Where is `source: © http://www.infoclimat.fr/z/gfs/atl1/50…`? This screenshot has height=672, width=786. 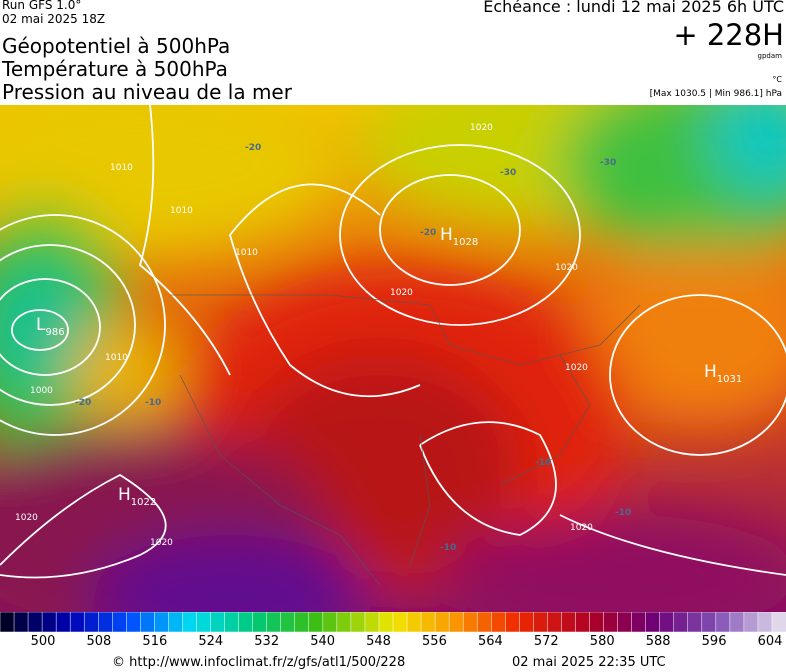
source: © http://www.infoclimat.fr/z/gfs/atl1/50… is located at coordinates (259, 662).